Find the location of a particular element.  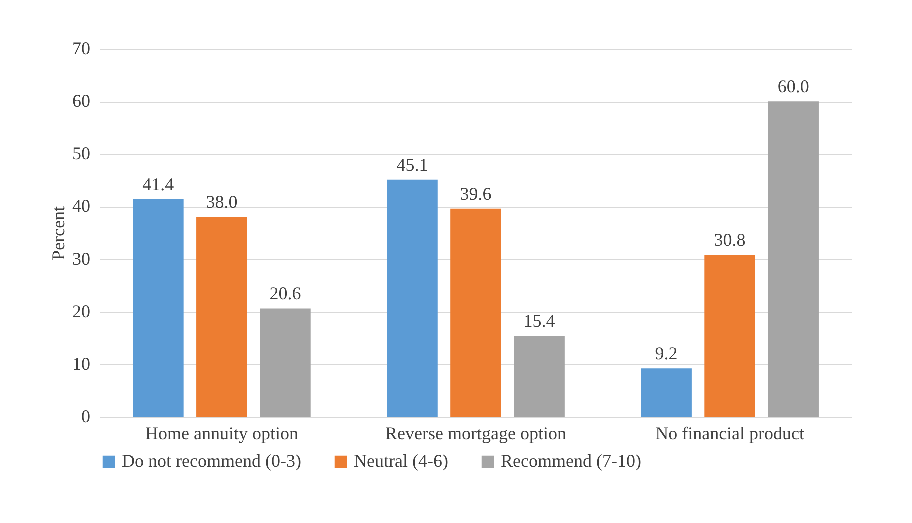

text: 20.6 is located at coordinates (286, 294).